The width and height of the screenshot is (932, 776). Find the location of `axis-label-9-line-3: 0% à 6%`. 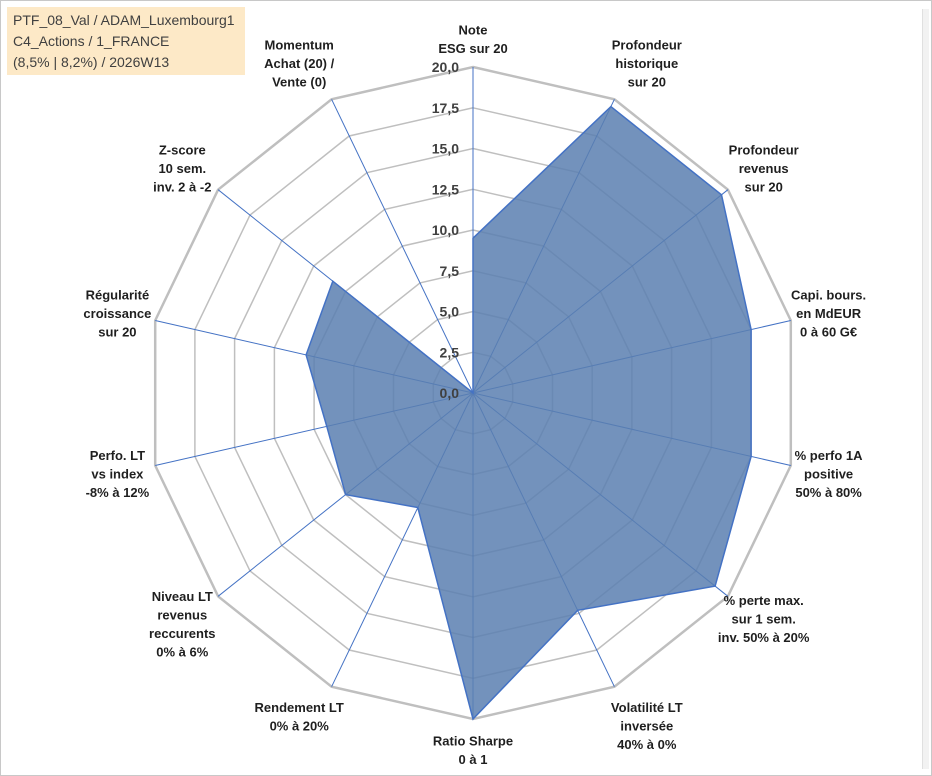

axis-label-9-line-3: 0% à 6% is located at coordinates (182, 651).